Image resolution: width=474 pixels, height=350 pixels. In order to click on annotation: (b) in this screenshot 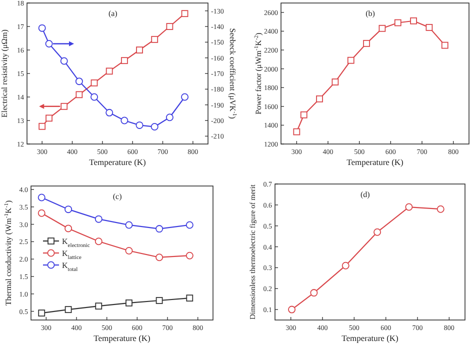, I will do `click(371, 13)`.